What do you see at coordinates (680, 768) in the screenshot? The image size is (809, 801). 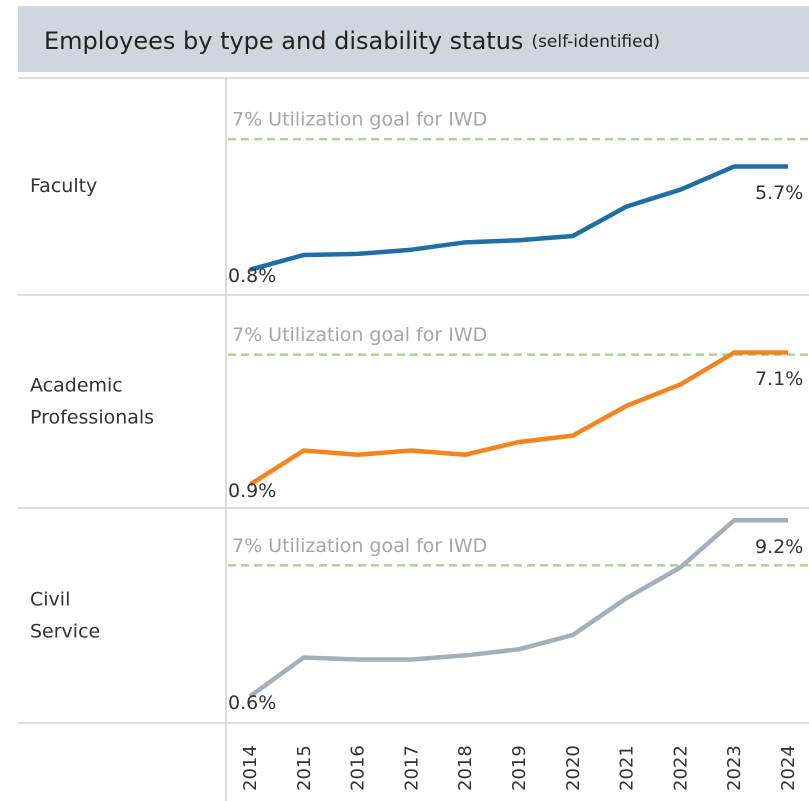 I see `x-tick-label: 2022` at bounding box center [680, 768].